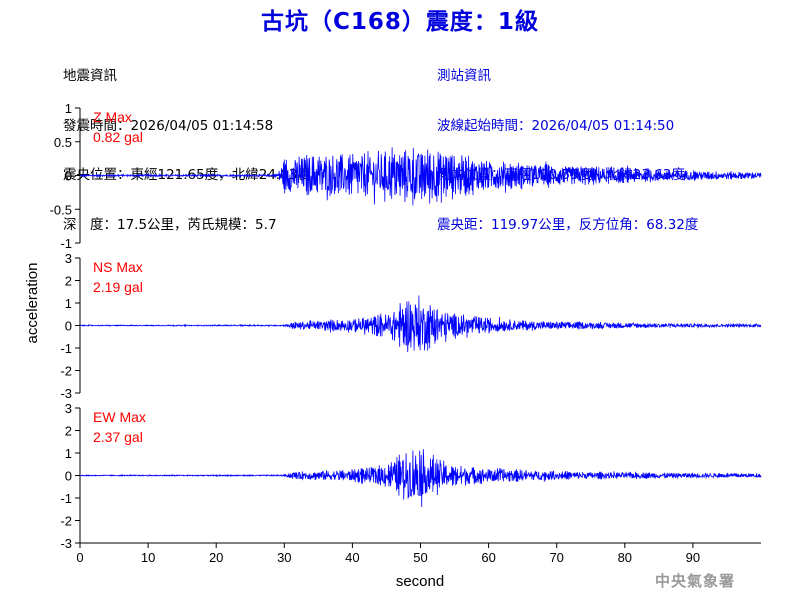 Image resolution: width=800 pixels, height=600 pixels. Describe the element at coordinates (148, 557) in the screenshot. I see `x-tick-label: 10` at that location.